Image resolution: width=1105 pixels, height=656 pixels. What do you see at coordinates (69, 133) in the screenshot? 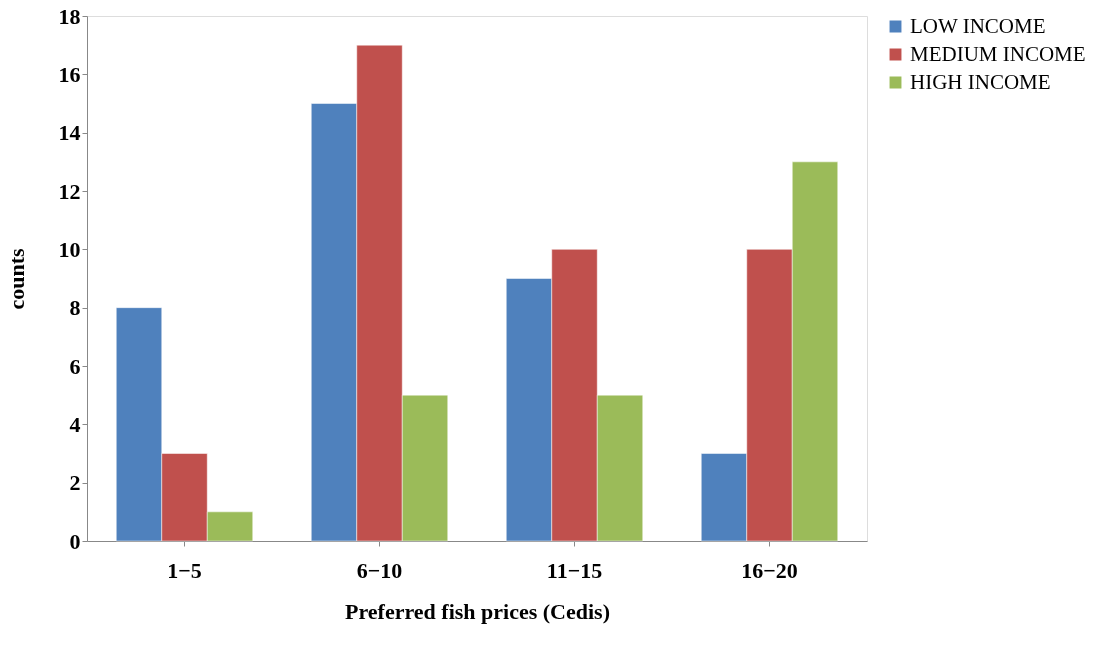
I see `y-tick-label: 14` at bounding box center [69, 133].